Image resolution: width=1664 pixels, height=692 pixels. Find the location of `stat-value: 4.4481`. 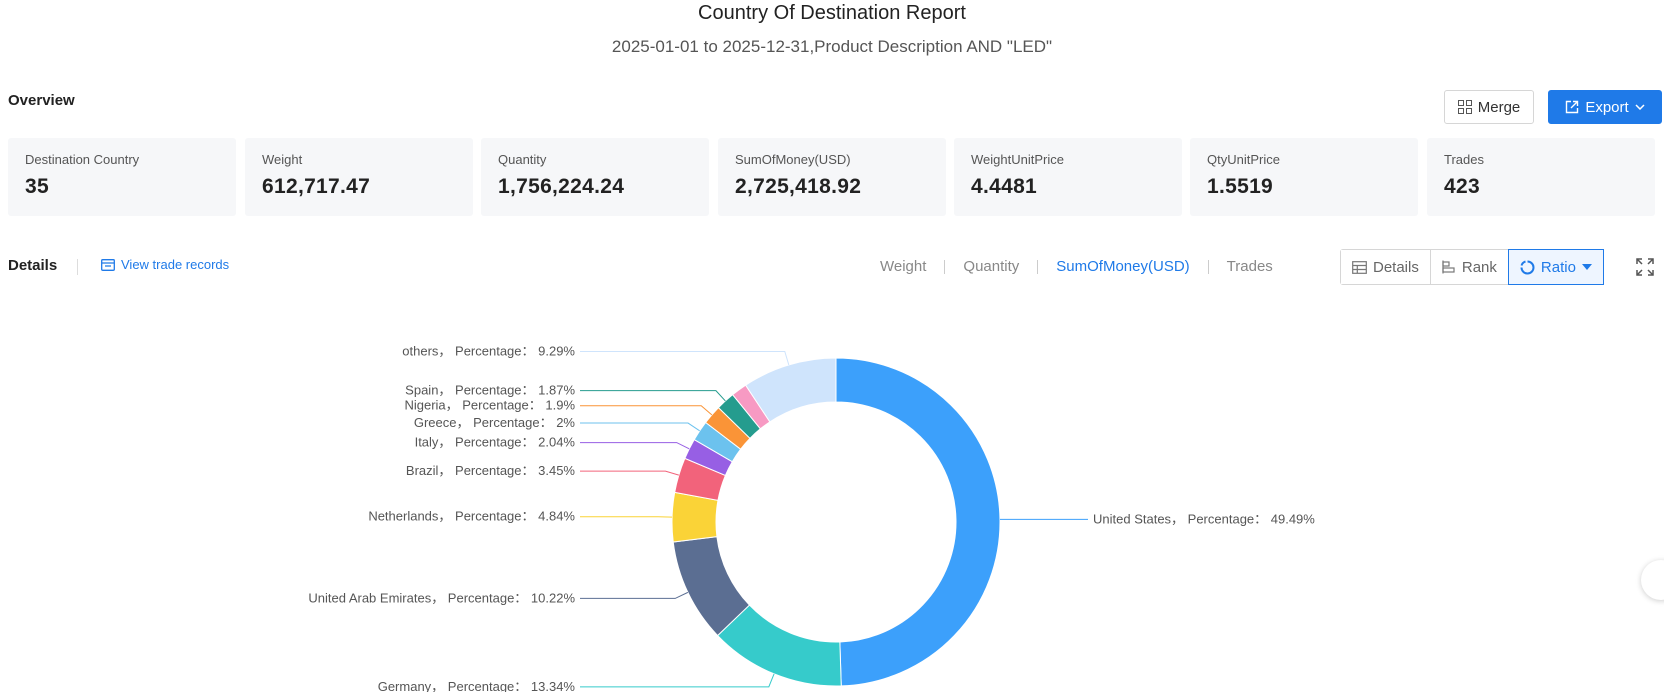

stat-value: 4.4481 is located at coordinates (1004, 186).